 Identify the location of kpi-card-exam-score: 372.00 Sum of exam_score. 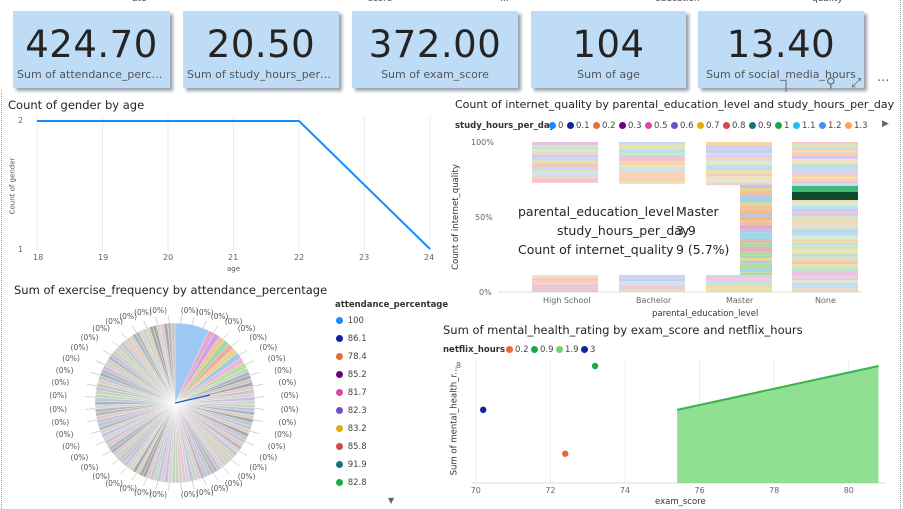
(435, 49).